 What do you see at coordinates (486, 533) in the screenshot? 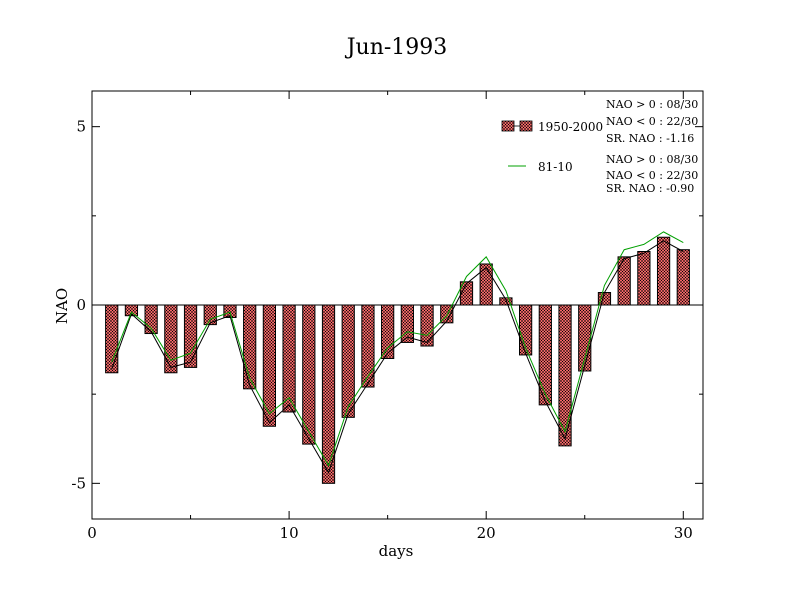
I see `x-tick-label: 20` at bounding box center [486, 533].